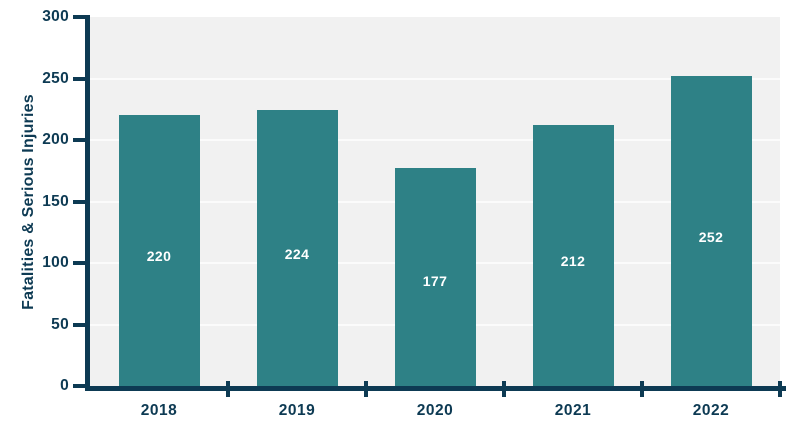 This screenshot has width=800, height=431. I want to click on y-tick-label: 200, so click(55, 139).